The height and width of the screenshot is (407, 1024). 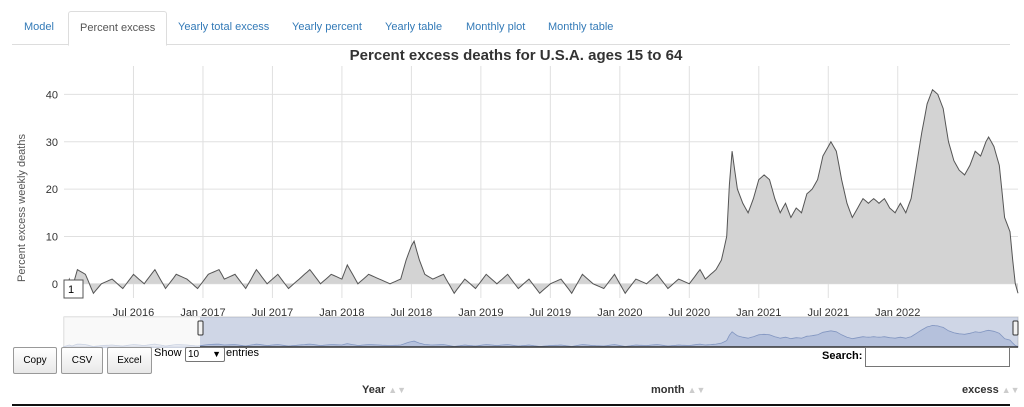 What do you see at coordinates (496, 27) in the screenshot?
I see `tab-monthly-plot: Monthly plot` at bounding box center [496, 27].